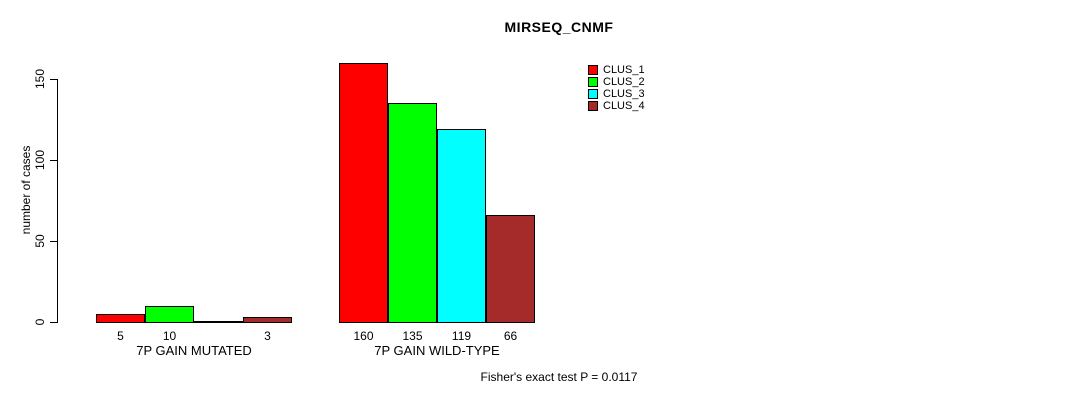  Describe the element at coordinates (624, 70) in the screenshot. I see `legend-label: CLUS_1` at that location.